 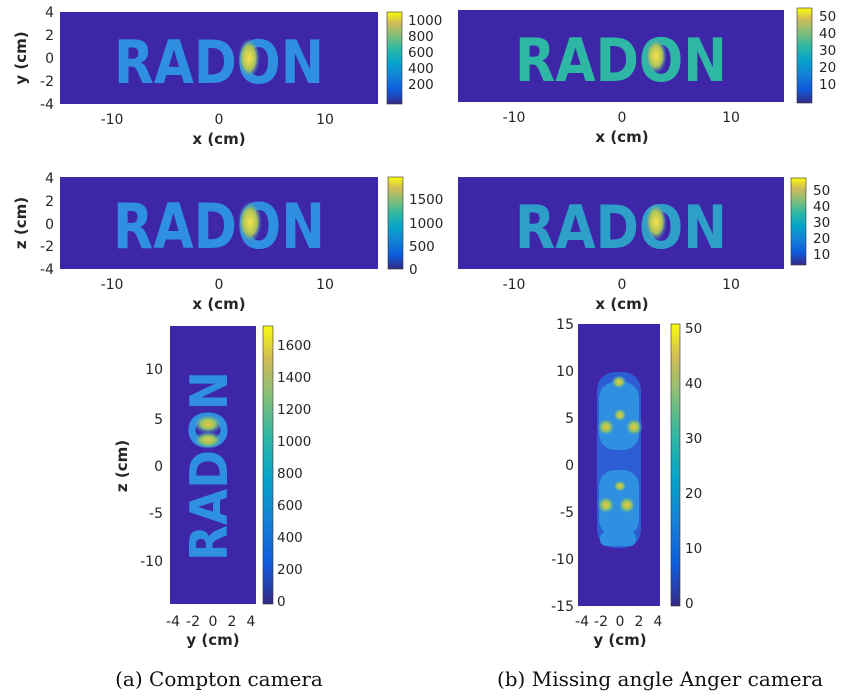 What do you see at coordinates (294, 410) in the screenshot?
I see `colorbar-tick-label: 1200` at bounding box center [294, 410].